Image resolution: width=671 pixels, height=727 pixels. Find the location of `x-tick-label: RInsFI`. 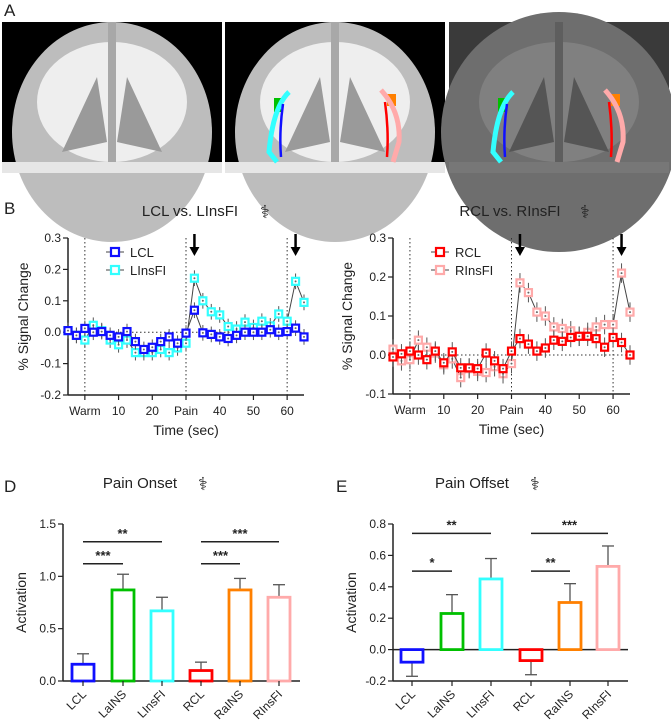

x-tick-label: RInsFI is located at coordinates (596, 704).